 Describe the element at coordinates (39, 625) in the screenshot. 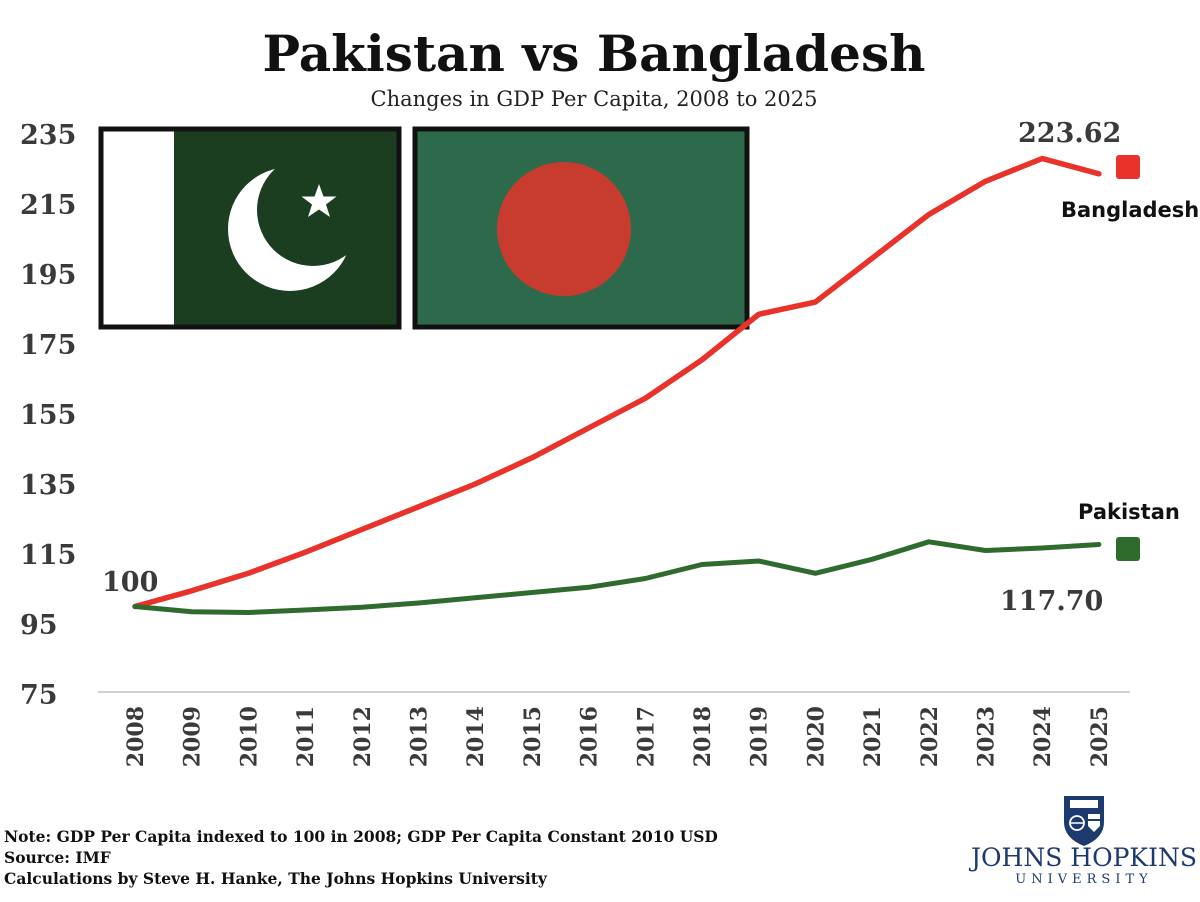

I see `y-tick-label: 95` at that location.